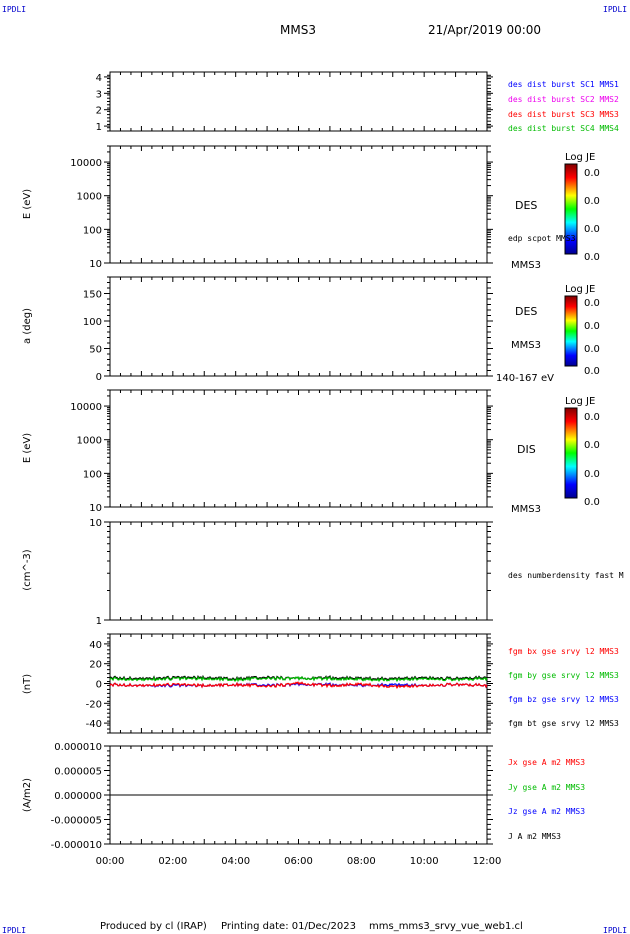  I want to click on fgm-legend-bz: fgm bz gse srvy l2 MMS3, so click(563, 699).